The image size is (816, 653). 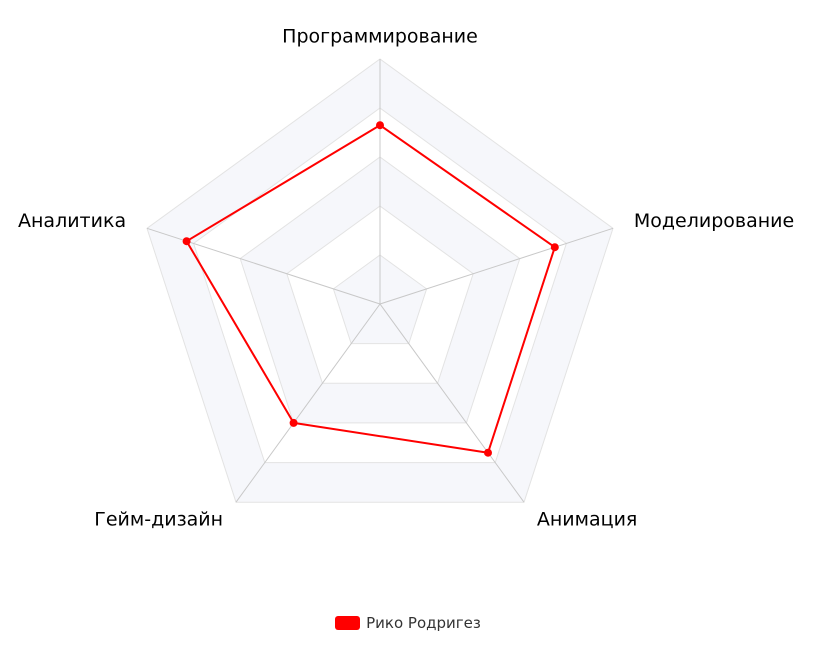 I want to click on indicator-label-3: Анимация, so click(x=587, y=520).